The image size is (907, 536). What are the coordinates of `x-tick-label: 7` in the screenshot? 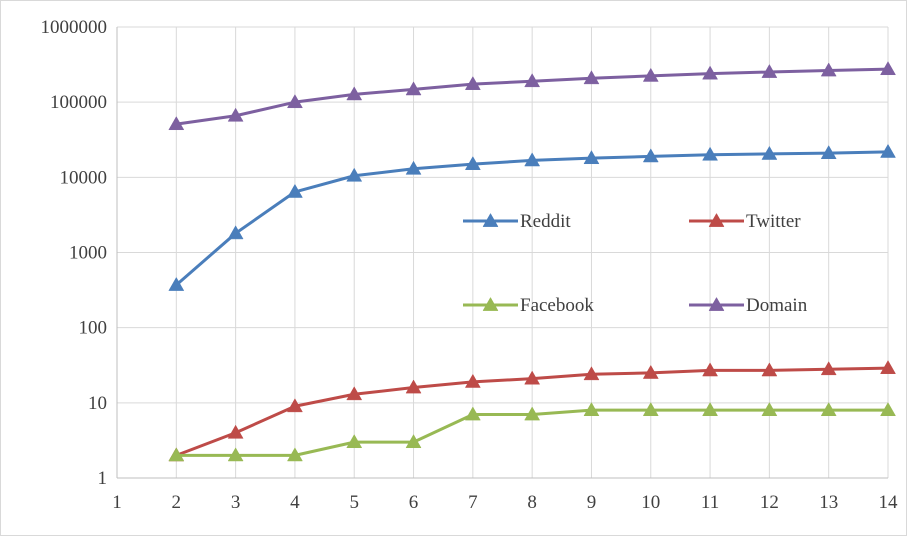 It's located at (473, 502).